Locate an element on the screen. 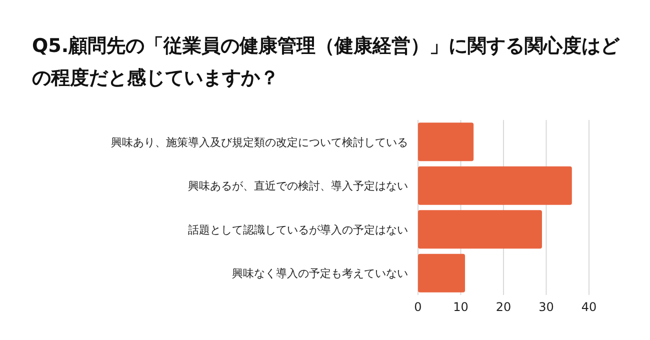 The width and height of the screenshot is (650, 340). y-tick-label: 興味あるが、直近での検討、導入予定はない is located at coordinates (298, 186).